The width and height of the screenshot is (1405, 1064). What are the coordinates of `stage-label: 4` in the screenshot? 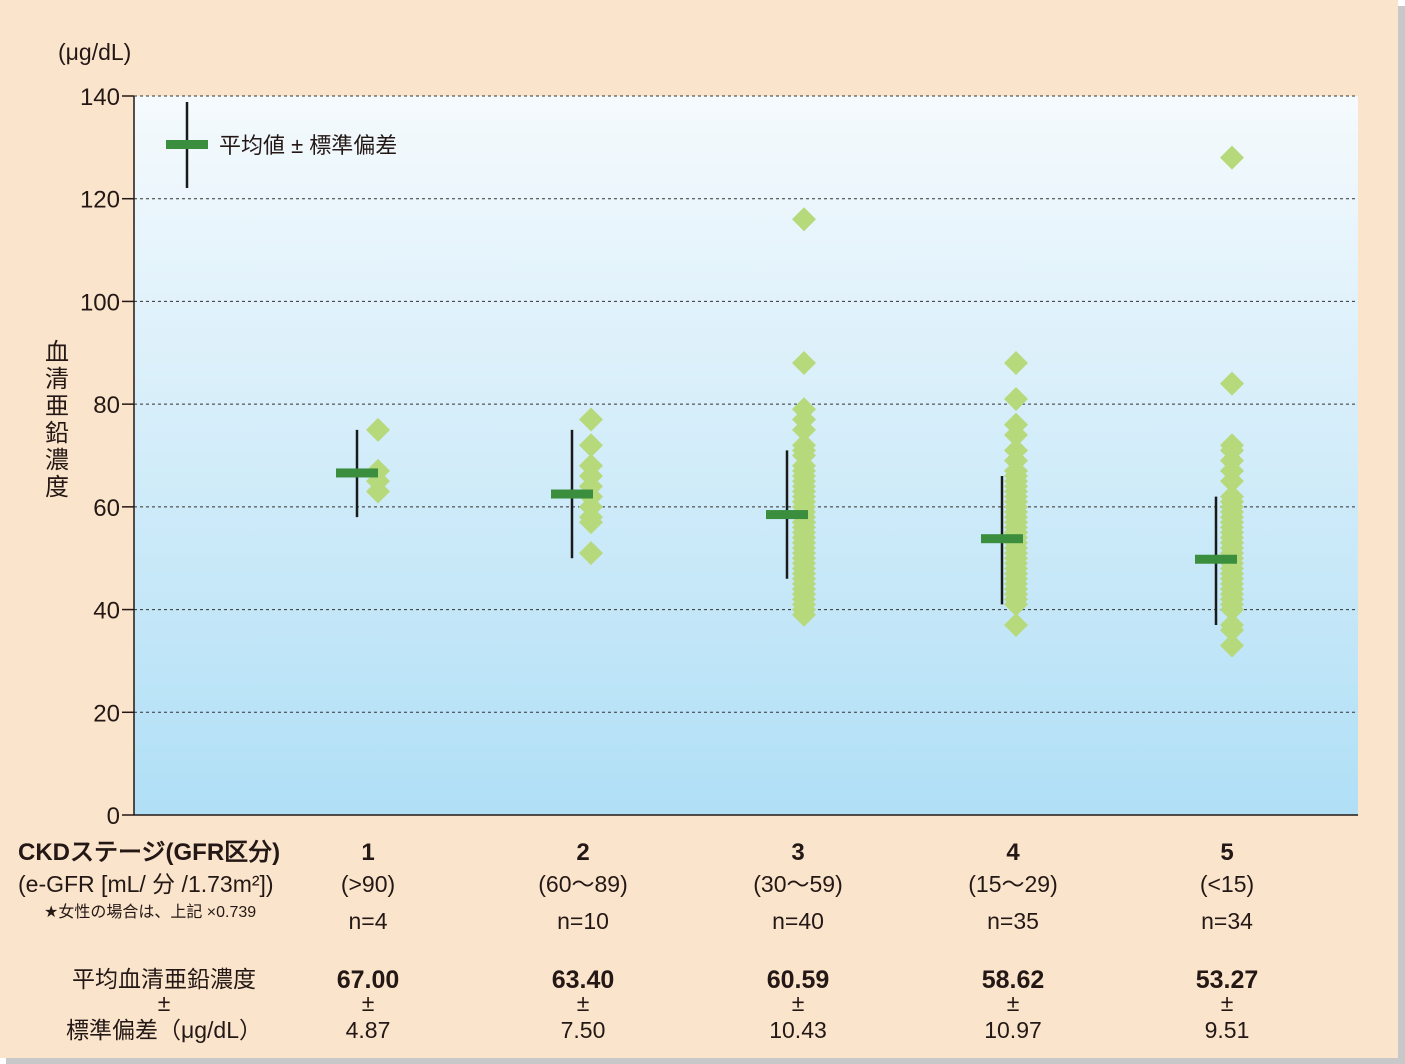 It's located at (1013, 852).